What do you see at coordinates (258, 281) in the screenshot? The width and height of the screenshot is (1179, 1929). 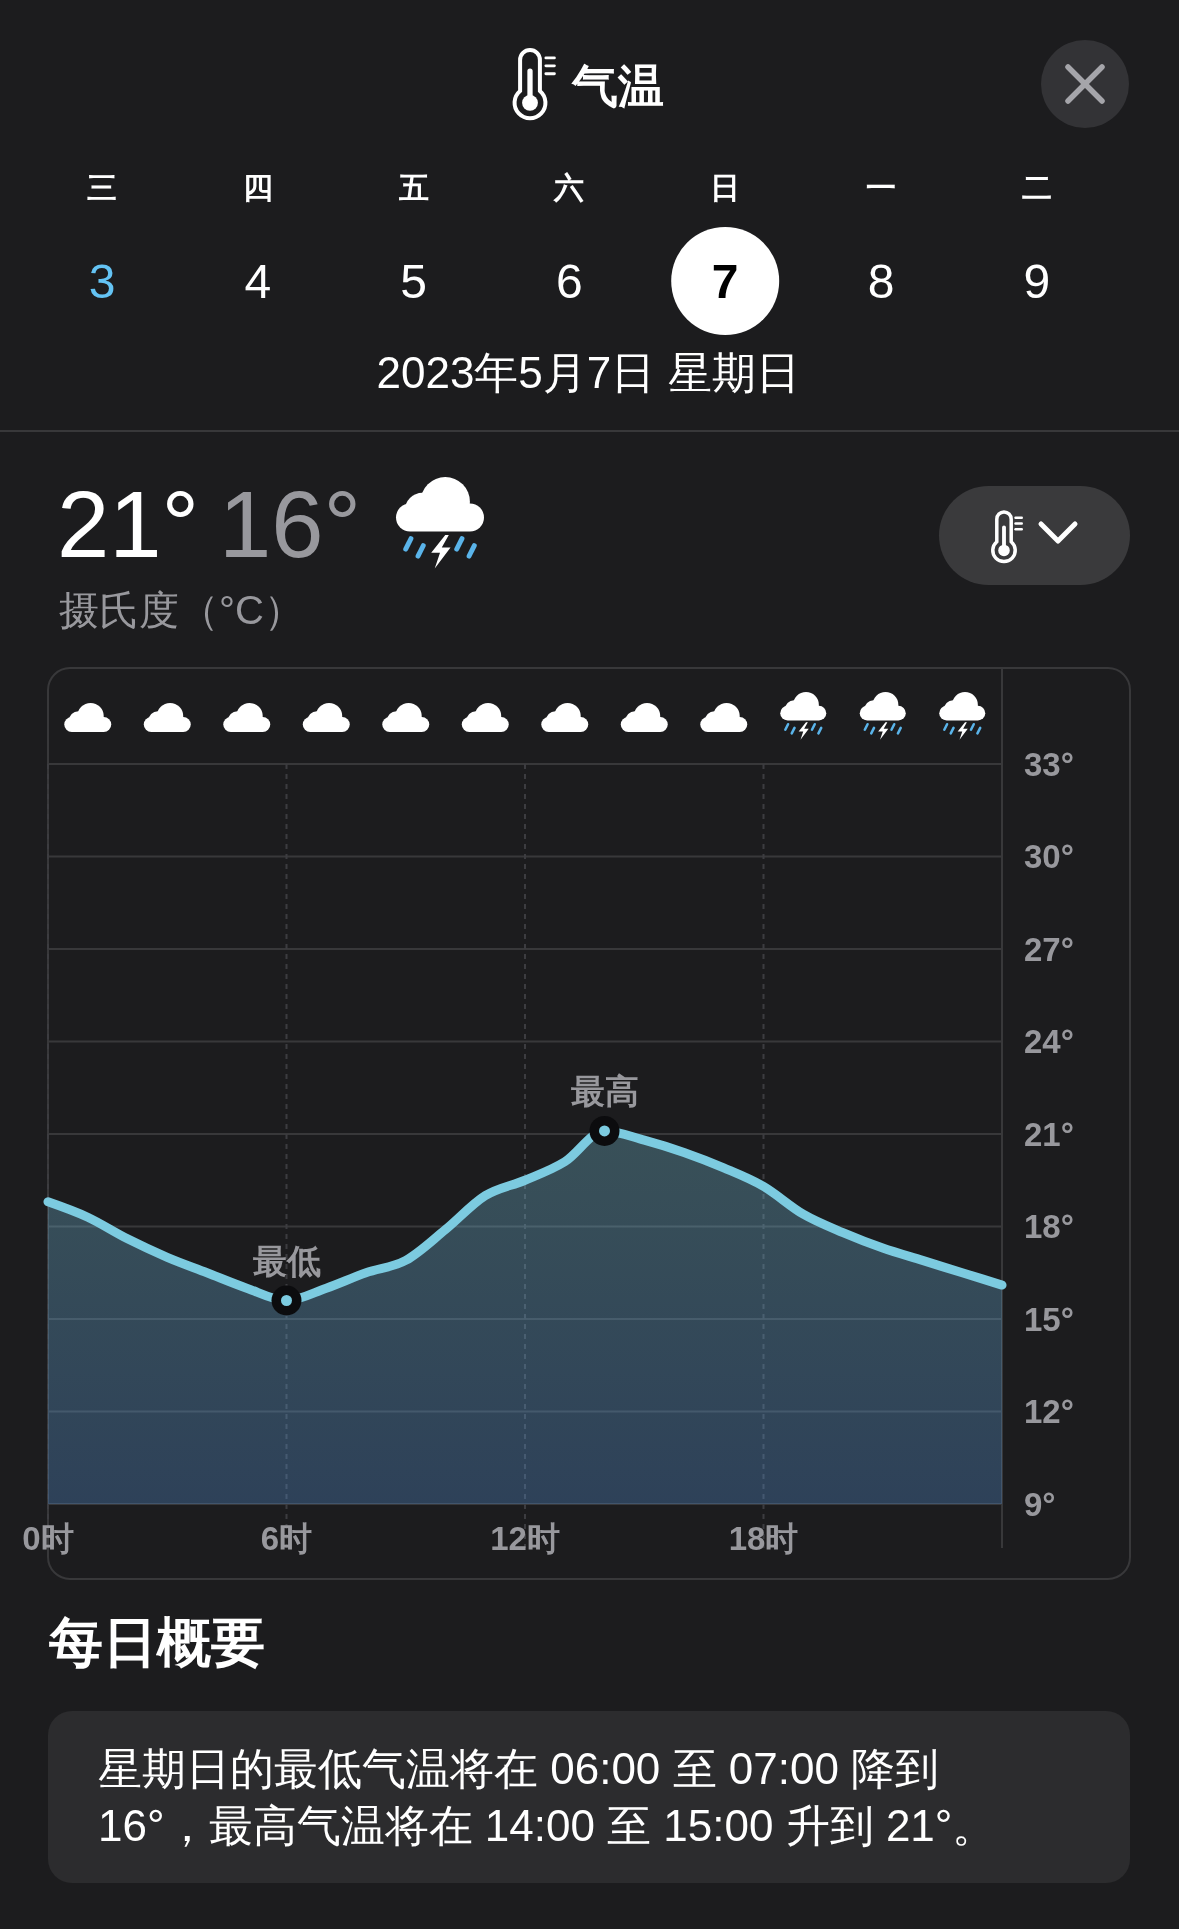 I see `text: 4` at bounding box center [258, 281].